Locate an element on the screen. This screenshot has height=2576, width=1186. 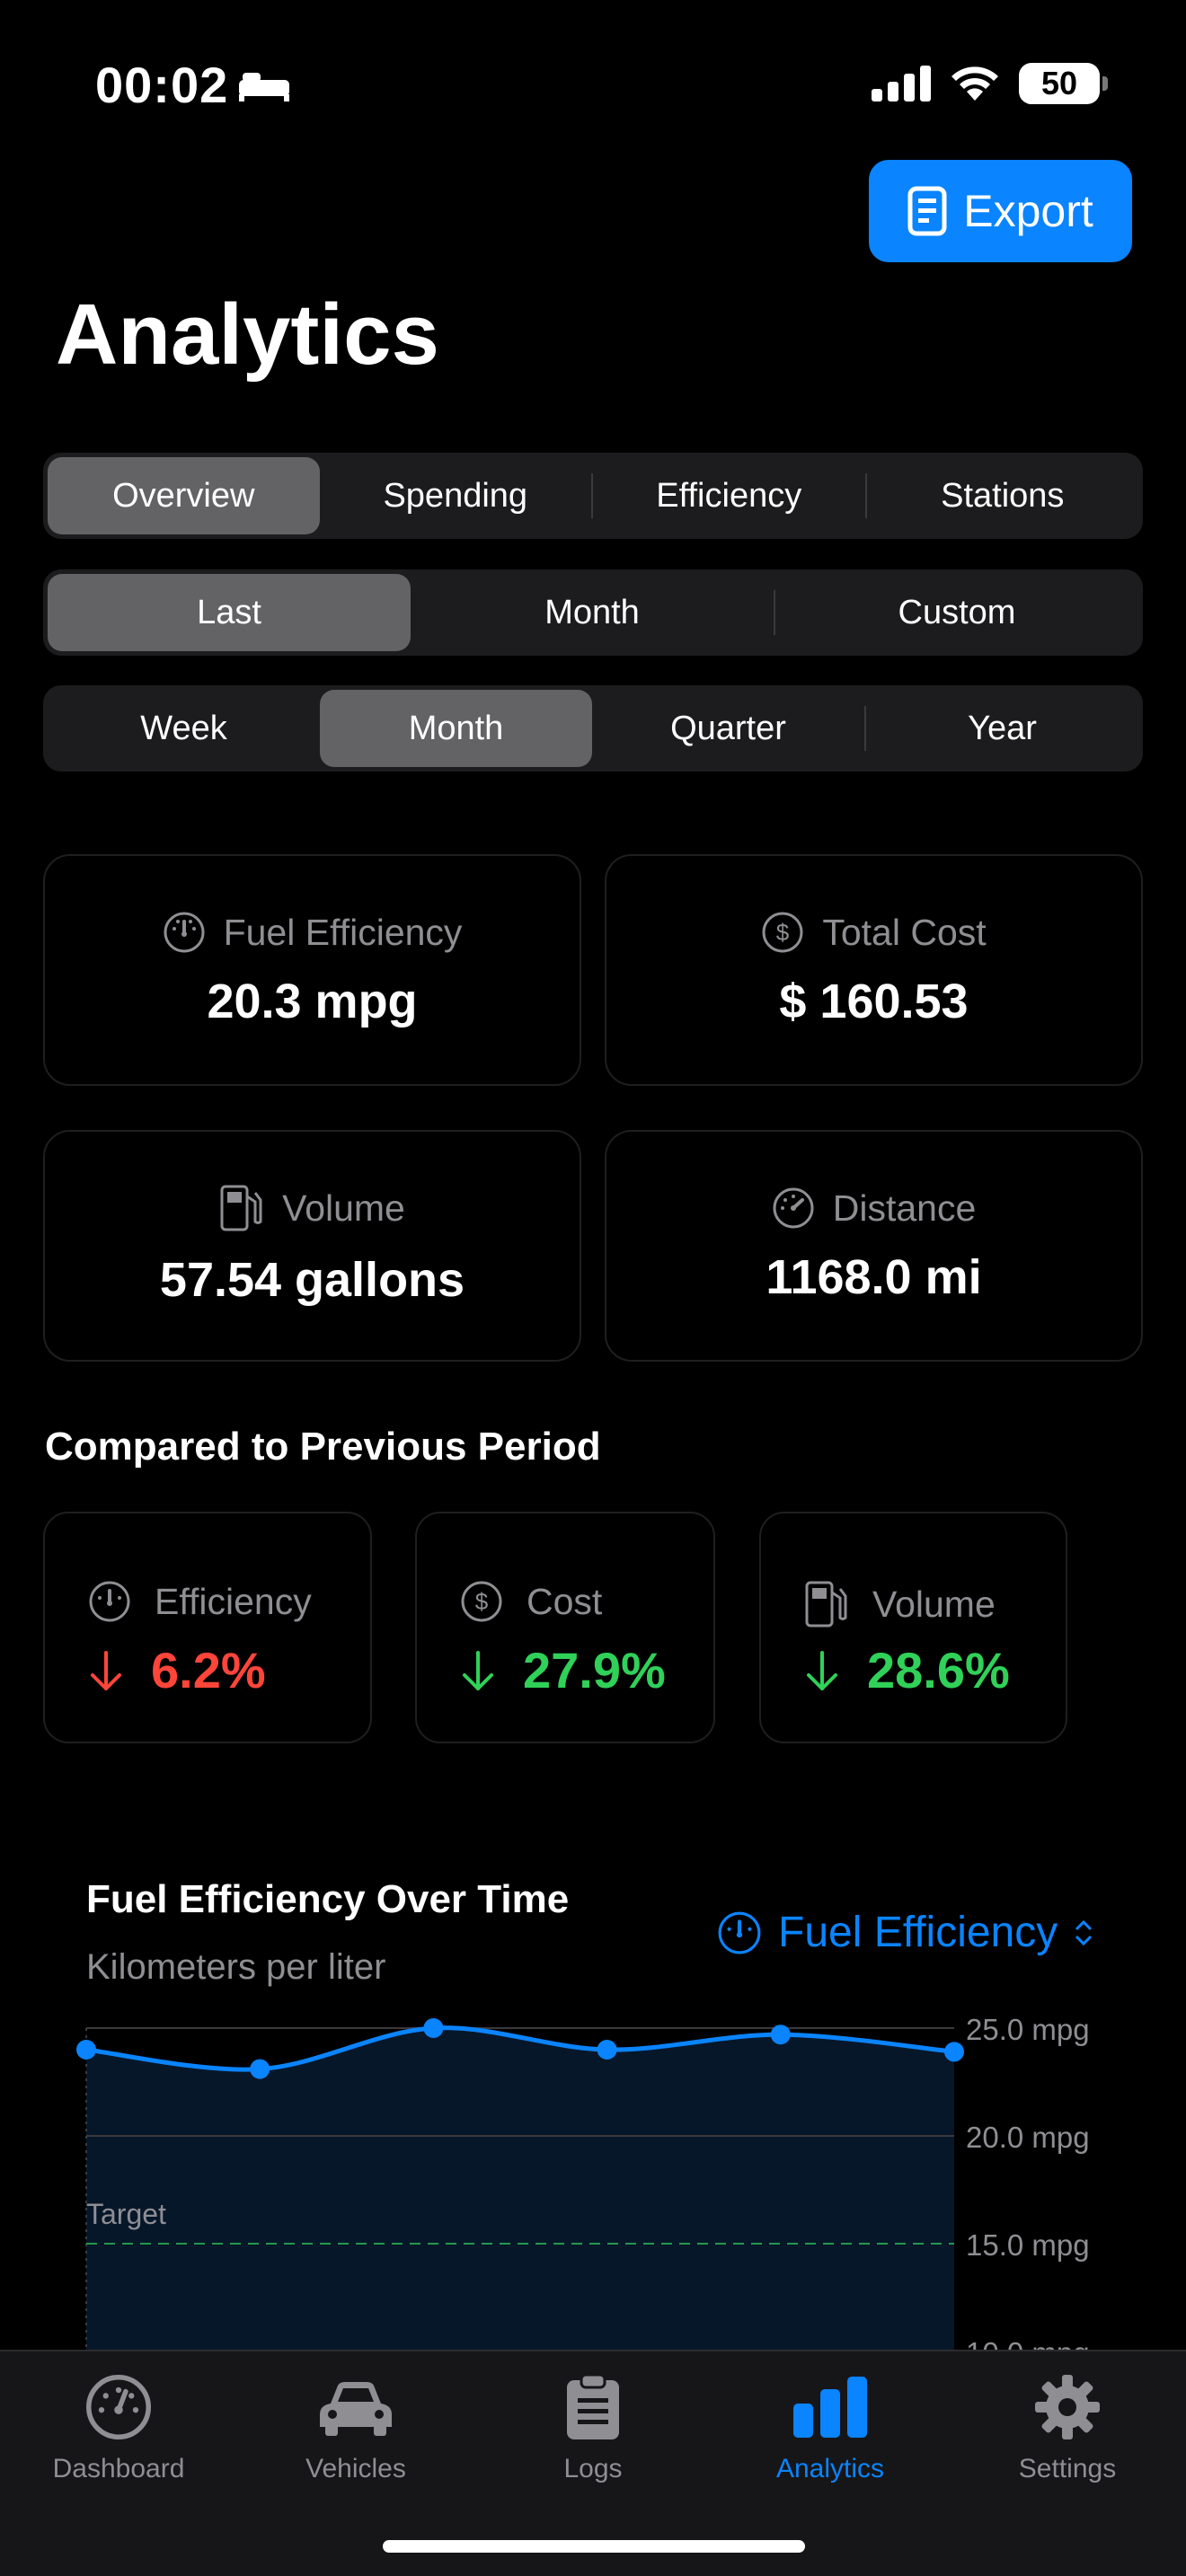
comparison-label: Cost is located at coordinates (565, 1601).